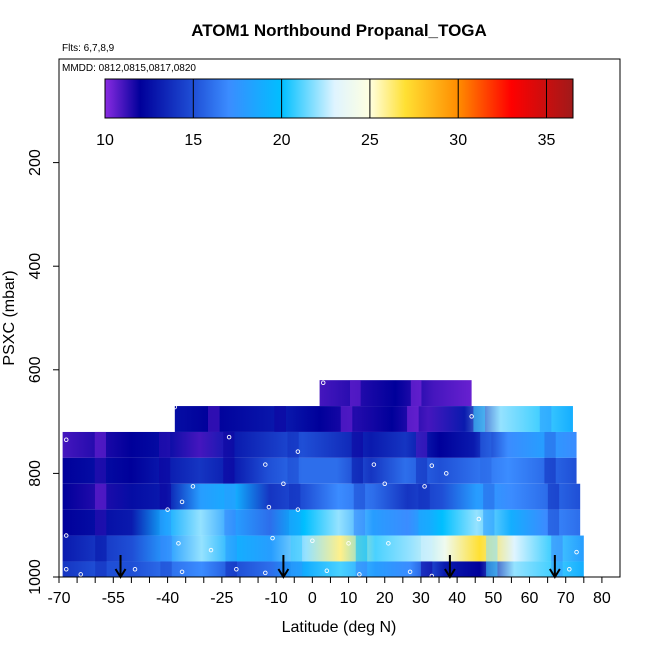  Describe the element at coordinates (339, 30) in the screenshot. I see `chart-title: ATOM1 Northbound Propanal_TOGA` at that location.